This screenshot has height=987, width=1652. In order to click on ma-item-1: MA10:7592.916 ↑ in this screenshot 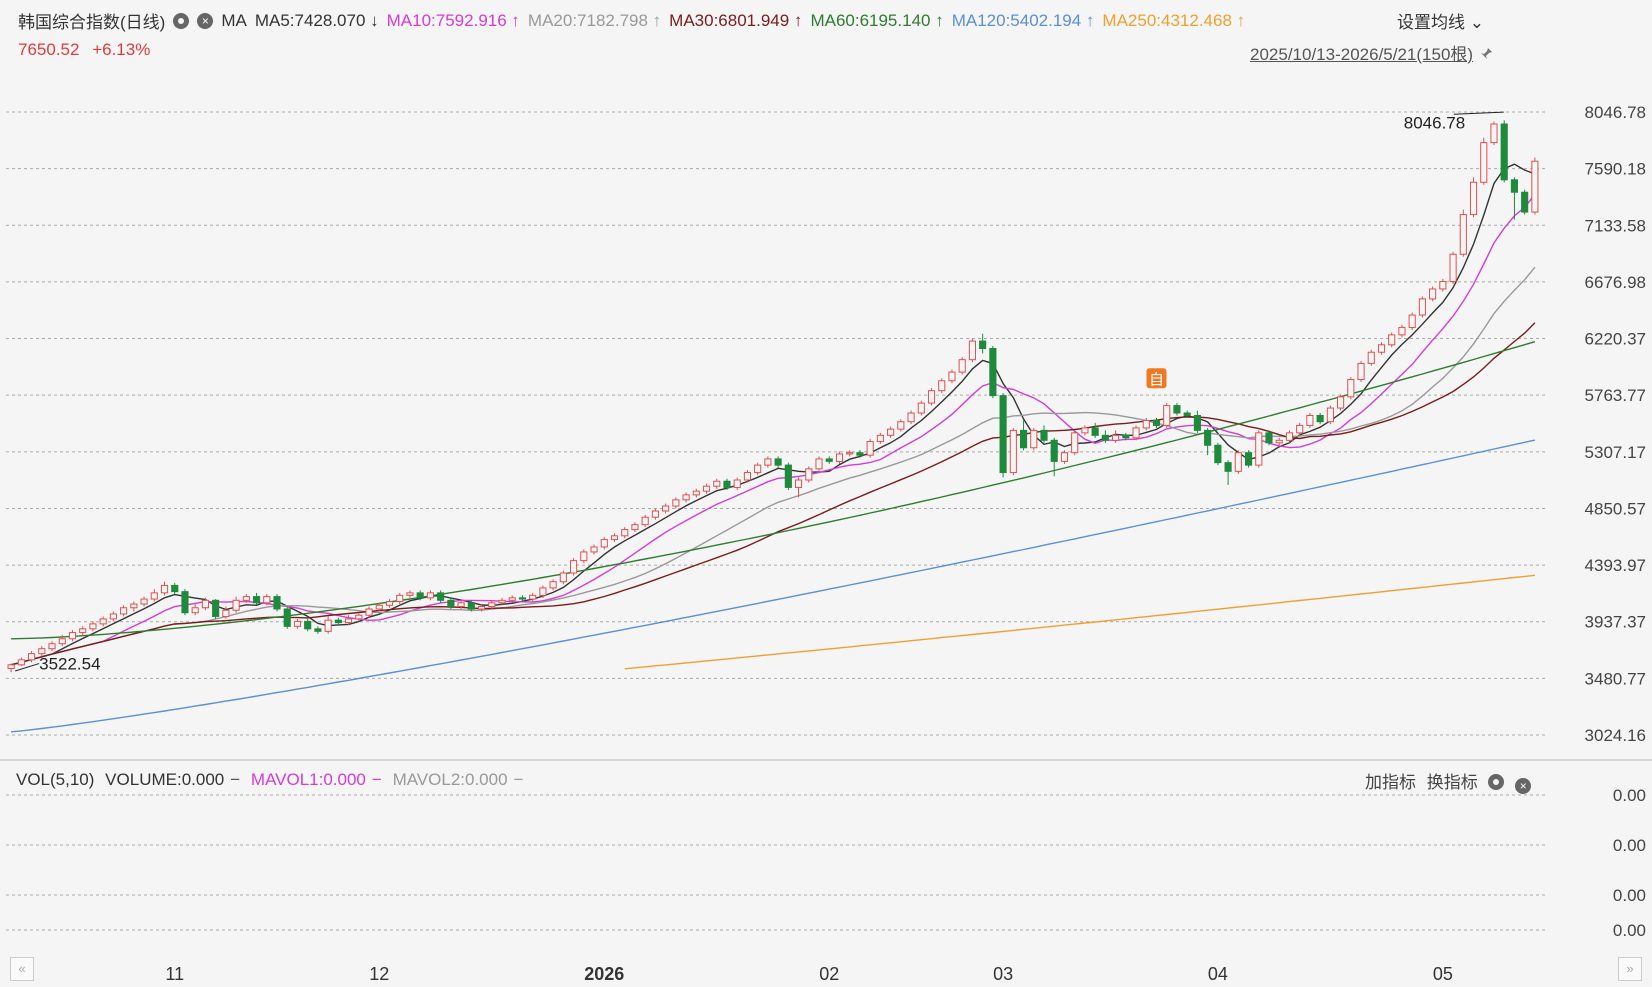, I will do `click(453, 20)`.